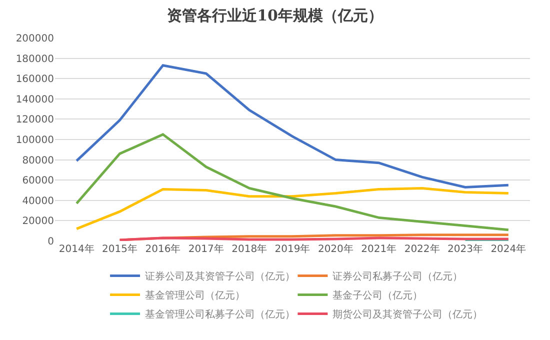 The height and width of the screenshot is (340, 550). I want to click on x-tick-label: 2019年, so click(292, 249).